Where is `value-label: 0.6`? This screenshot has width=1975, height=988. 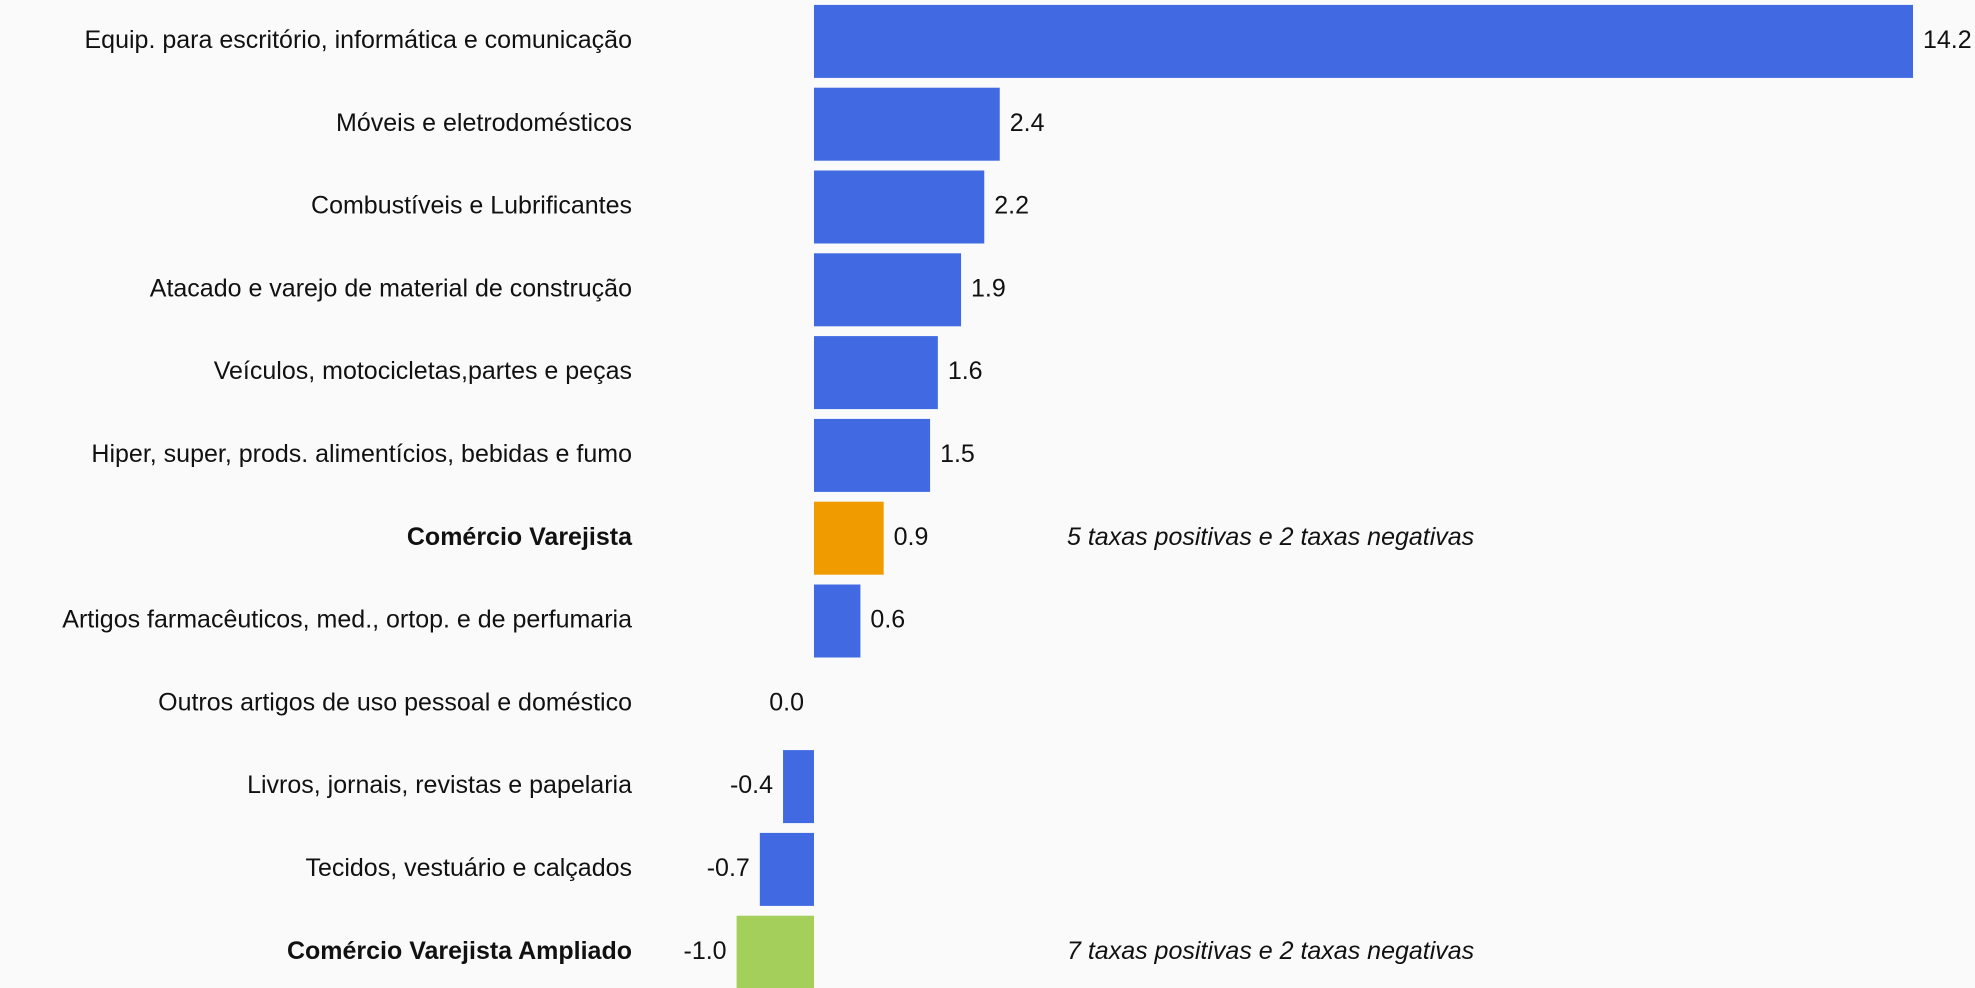 value-label: 0.6 is located at coordinates (887, 620).